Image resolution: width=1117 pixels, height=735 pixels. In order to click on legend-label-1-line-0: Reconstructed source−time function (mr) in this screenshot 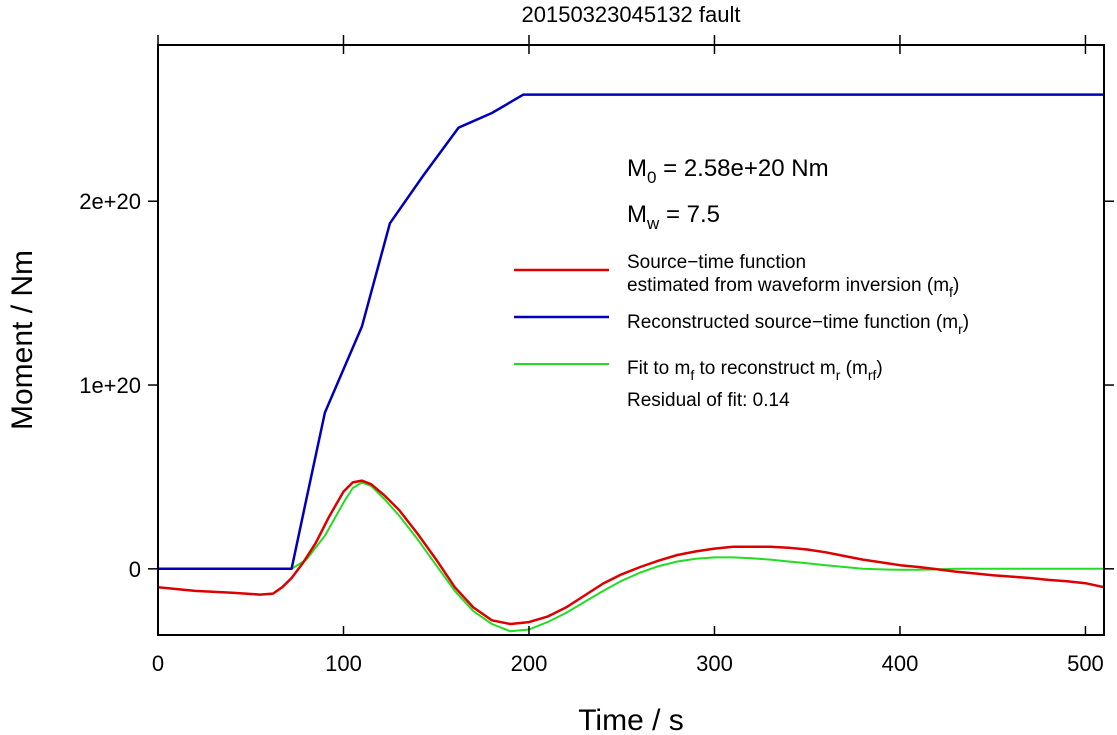, I will do `click(798, 324)`.